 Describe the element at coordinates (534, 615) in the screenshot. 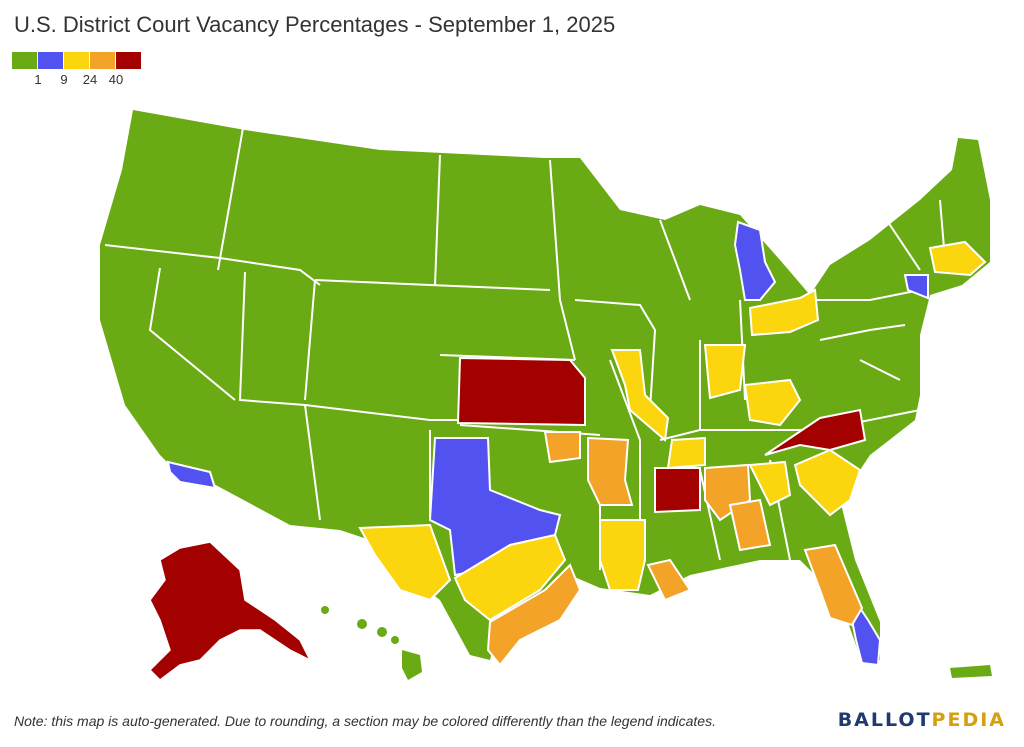

I see `texas-east-region` at that location.